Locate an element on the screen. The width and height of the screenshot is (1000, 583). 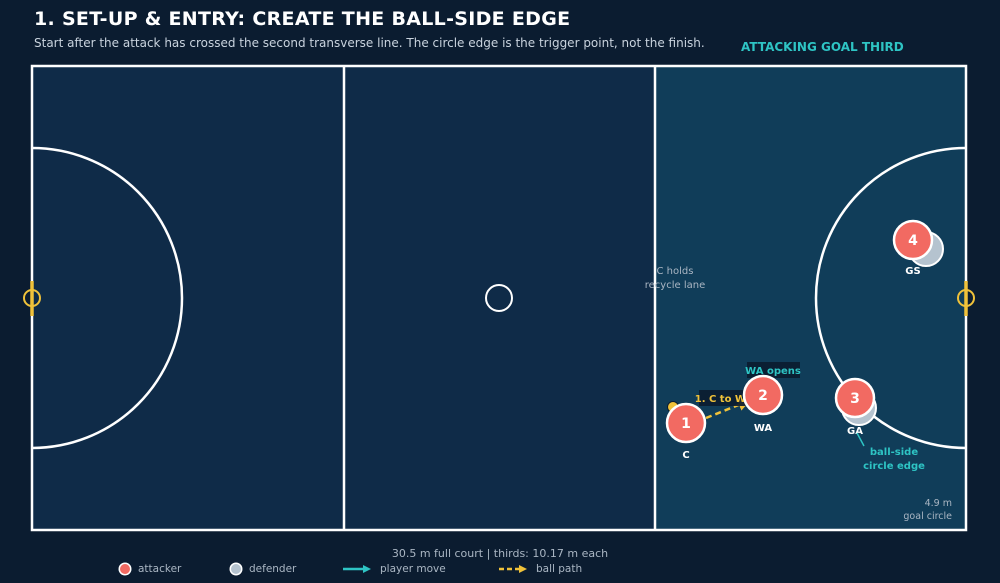
right-goal-circle is located at coordinates (890, 298).